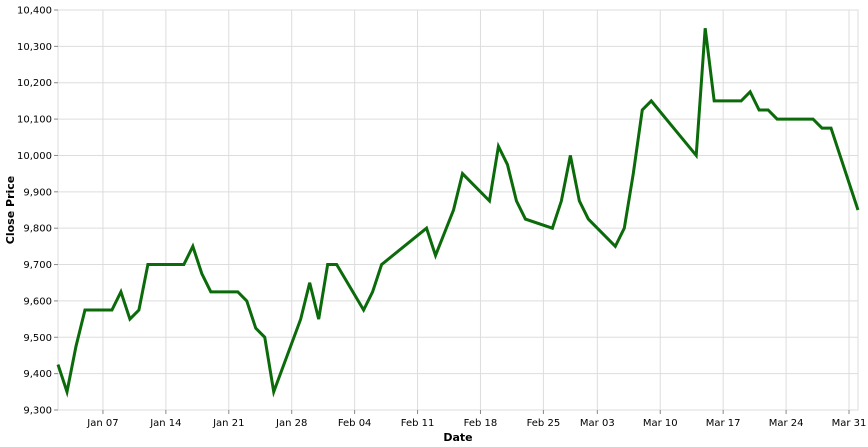  Describe the element at coordinates (34, 11) in the screenshot. I see `y-tick-label: 10,400` at that location.